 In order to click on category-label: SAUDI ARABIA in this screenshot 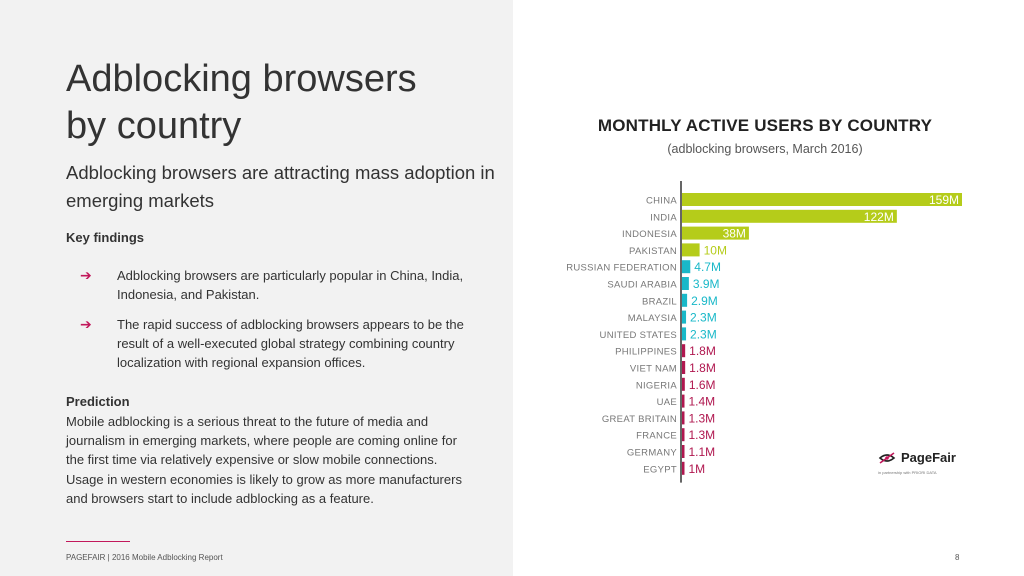, I will do `click(642, 285)`.